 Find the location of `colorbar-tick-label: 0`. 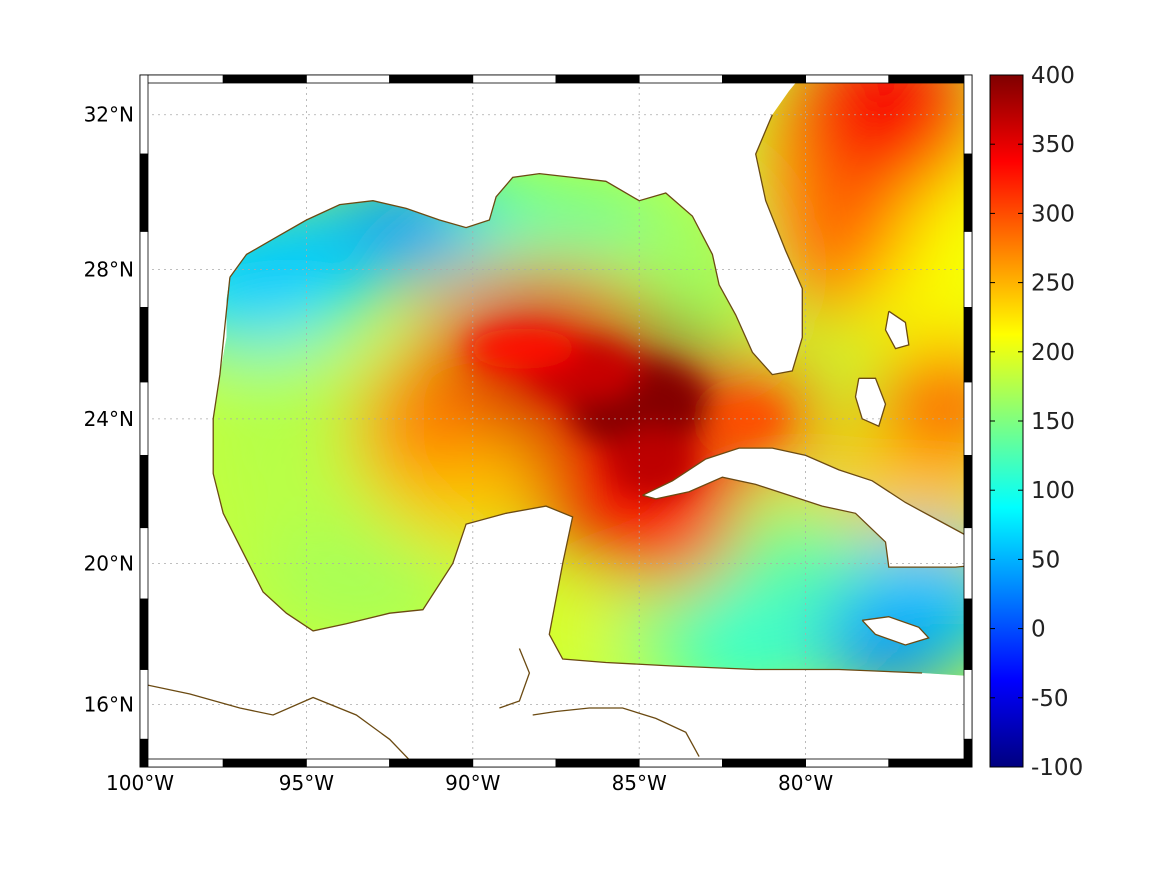

colorbar-tick-label: 0 is located at coordinates (1038, 630).